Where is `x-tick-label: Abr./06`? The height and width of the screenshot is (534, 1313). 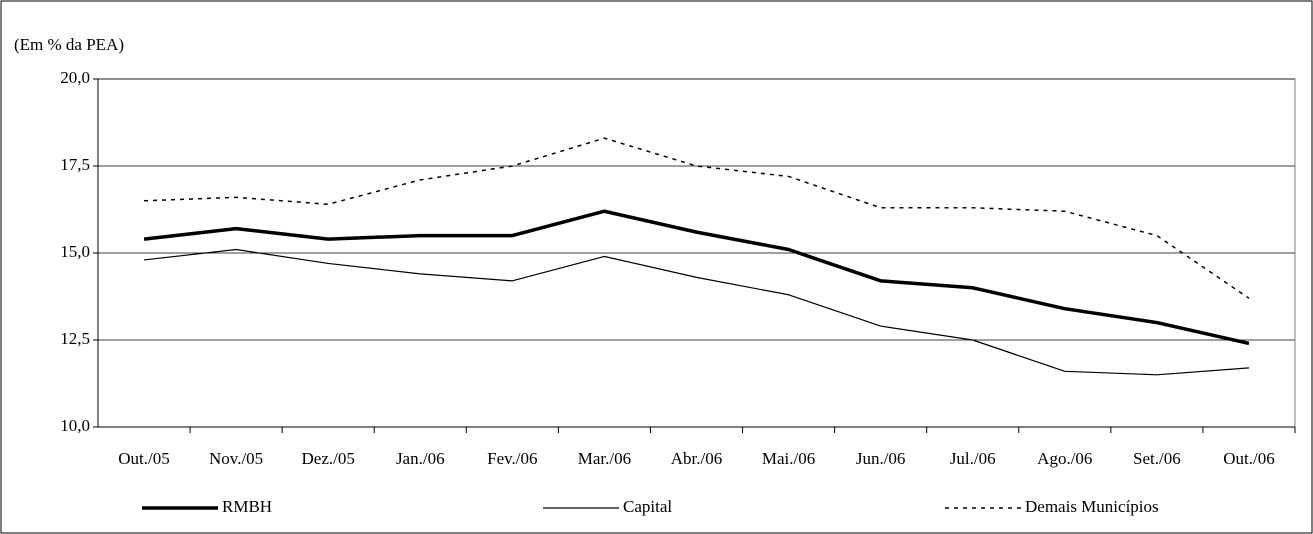
x-tick-label: Abr./06 is located at coordinates (696, 458).